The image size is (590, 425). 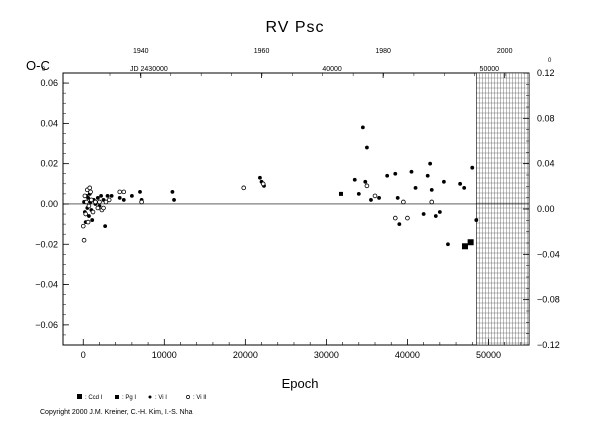 What do you see at coordinates (49, 83) in the screenshot?
I see `y-tick-label: 0.06` at bounding box center [49, 83].